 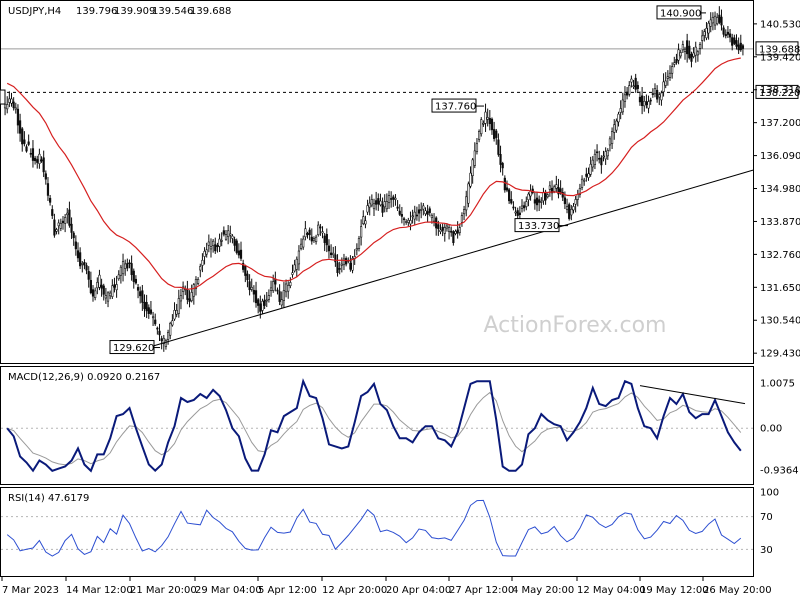 What do you see at coordinates (210, 11) in the screenshot?
I see `ohlc-close: 139.688` at bounding box center [210, 11].